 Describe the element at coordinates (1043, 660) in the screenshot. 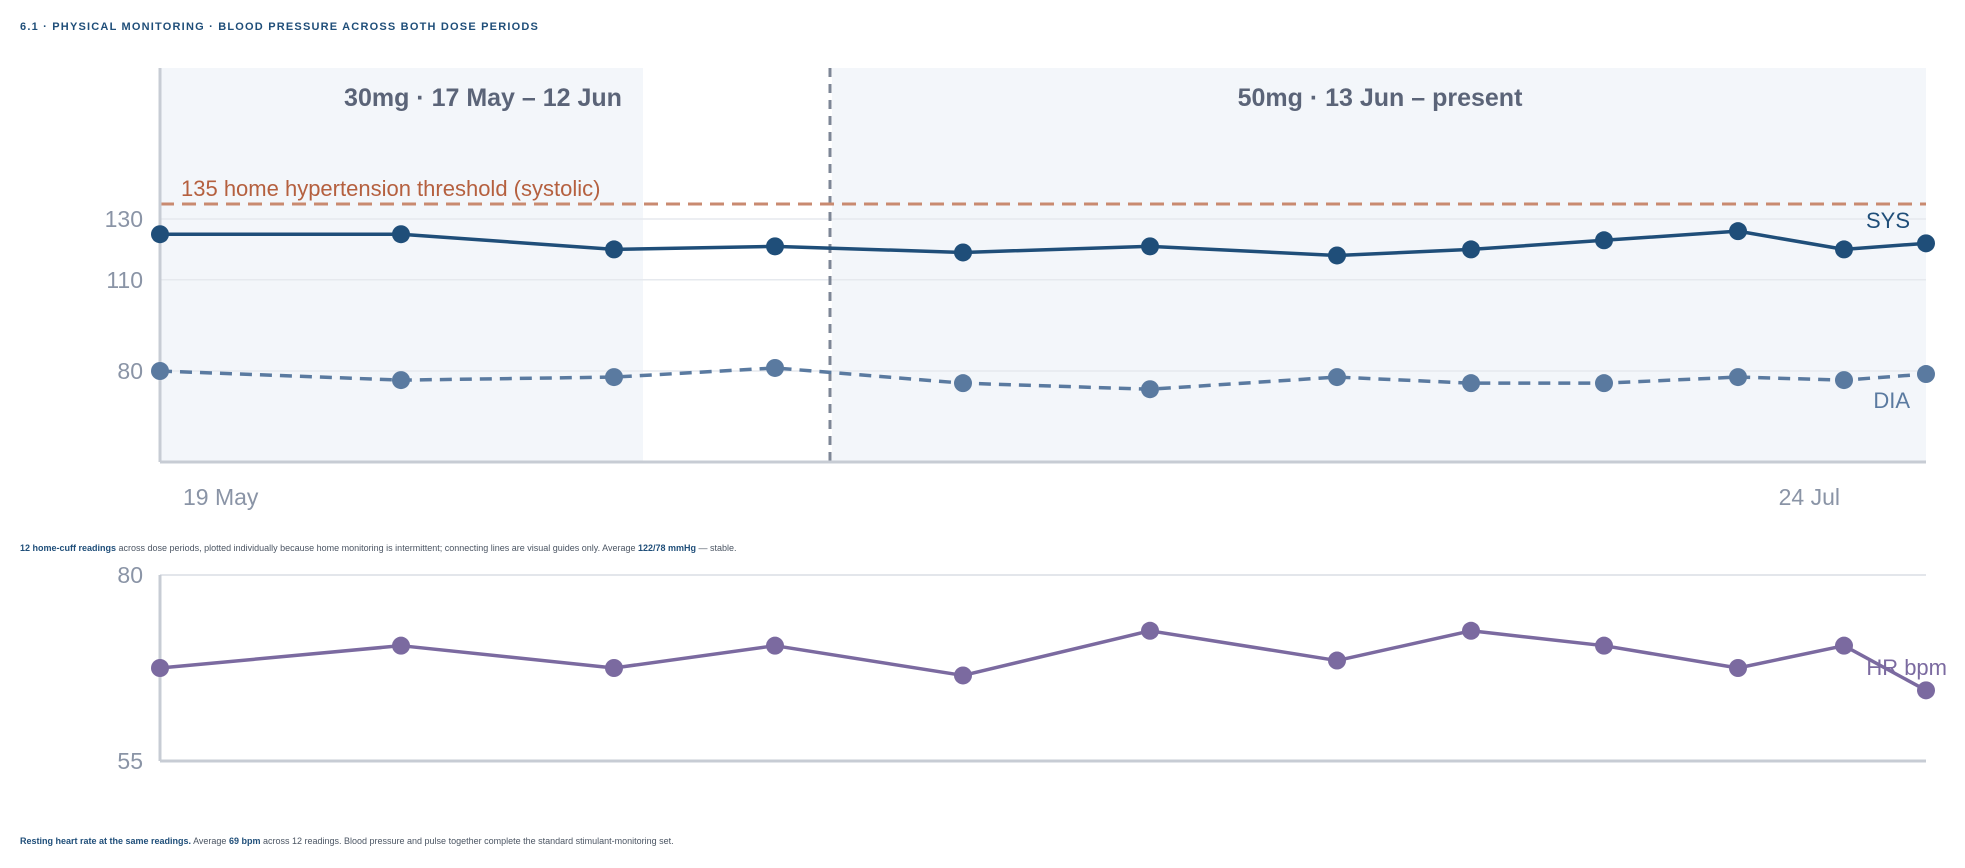

I see `series-line-hr` at that location.